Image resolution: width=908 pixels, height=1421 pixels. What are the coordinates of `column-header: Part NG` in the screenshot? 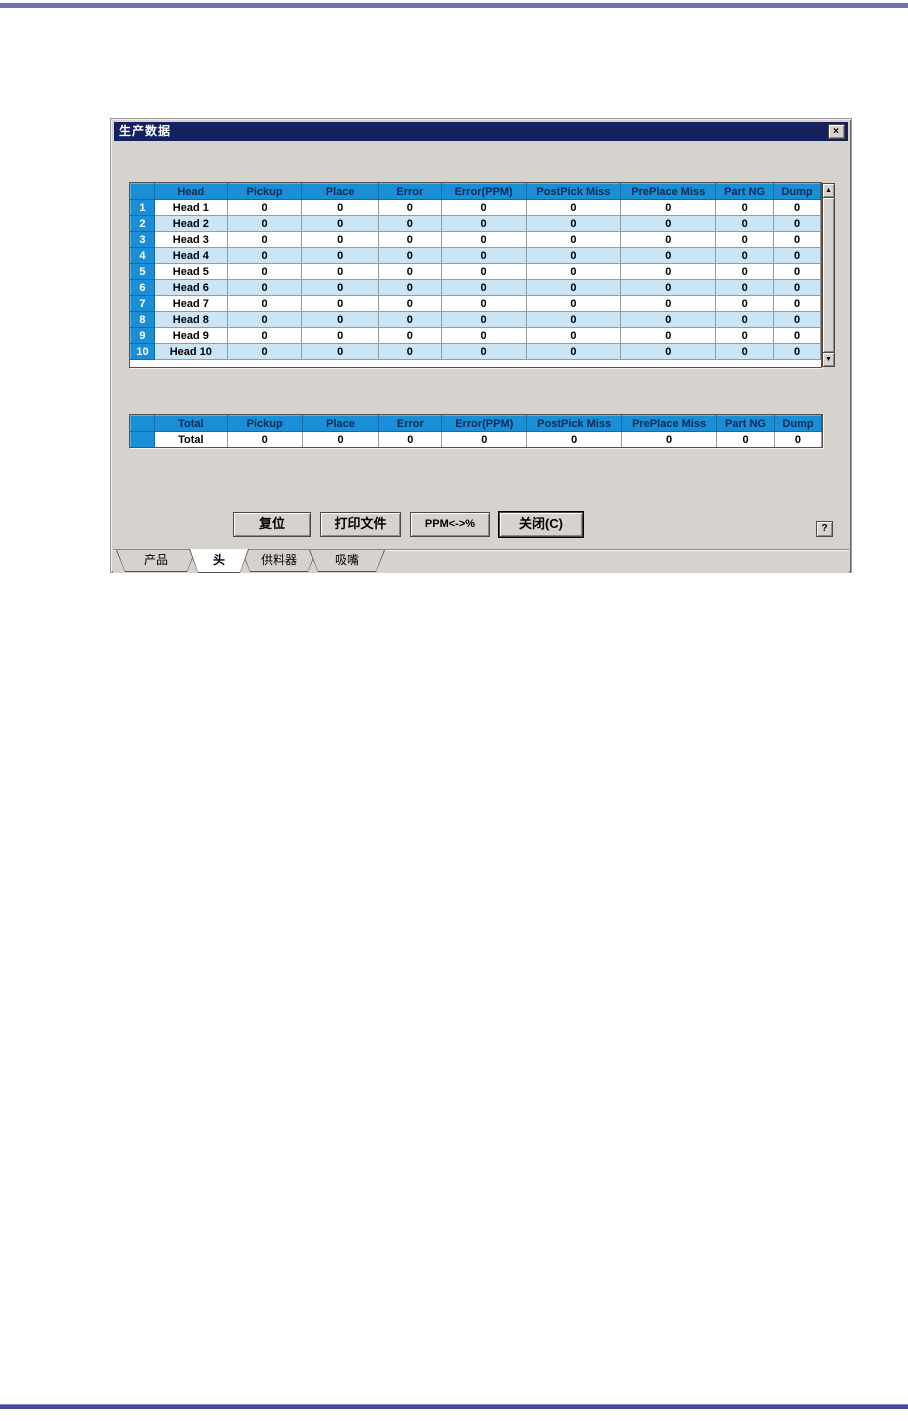 It's located at (745, 423).